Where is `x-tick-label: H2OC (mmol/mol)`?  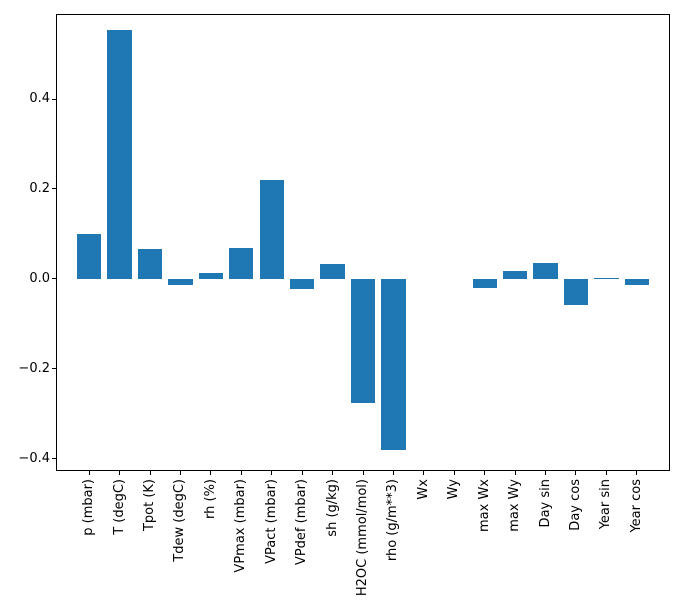 x-tick-label: H2OC (mmol/mol) is located at coordinates (362, 538).